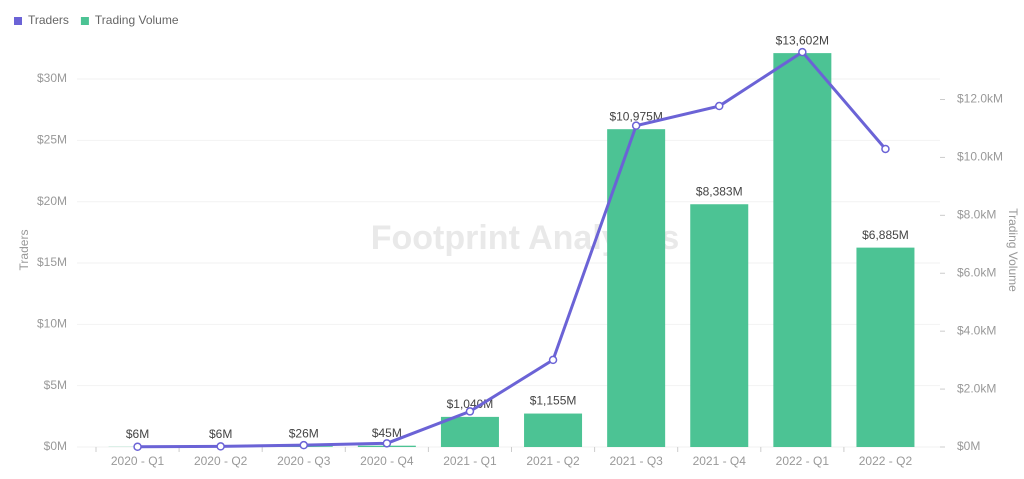  I want to click on legend-label: Trading Volume, so click(137, 20).